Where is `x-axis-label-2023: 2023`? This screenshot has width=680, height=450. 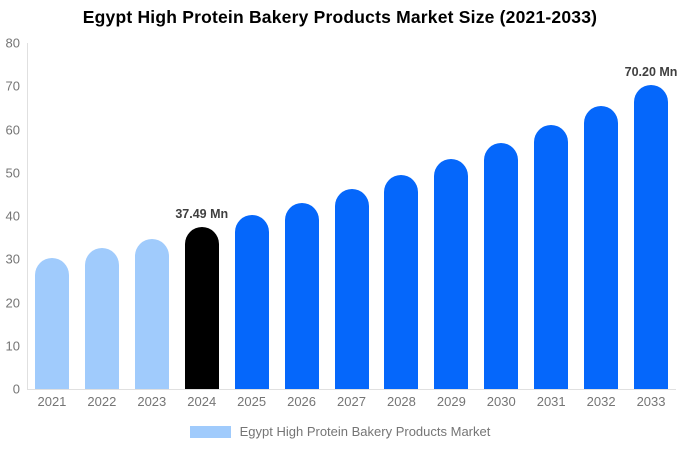
x-axis-label-2023: 2023 is located at coordinates (152, 401).